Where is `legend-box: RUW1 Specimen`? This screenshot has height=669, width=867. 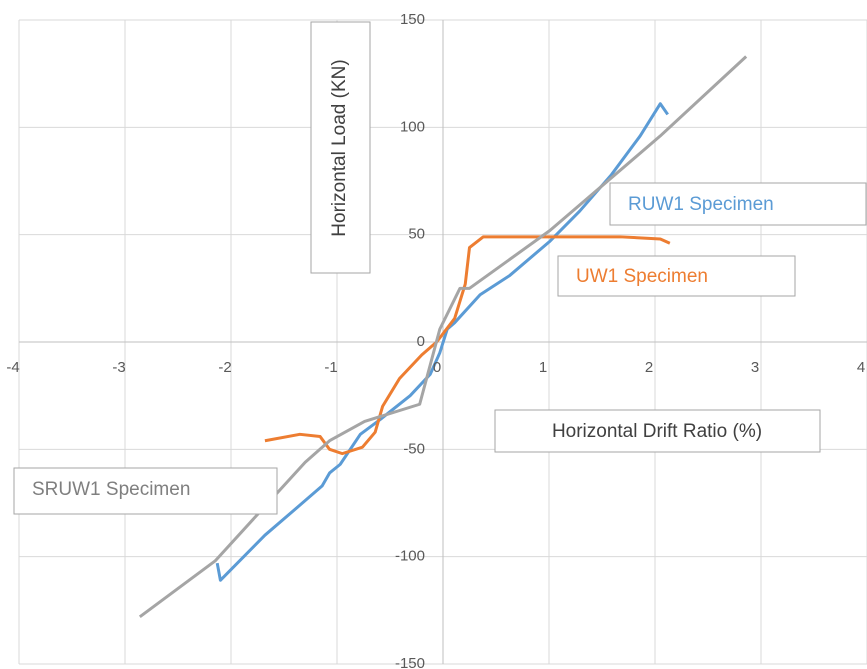 legend-box: RUW1 Specimen is located at coordinates (738, 204).